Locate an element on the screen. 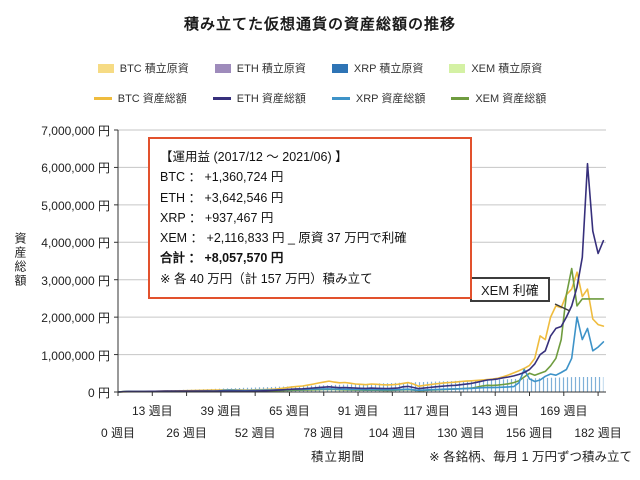 The image size is (640, 480). x-tick-label: 156 週目 is located at coordinates (529, 433).